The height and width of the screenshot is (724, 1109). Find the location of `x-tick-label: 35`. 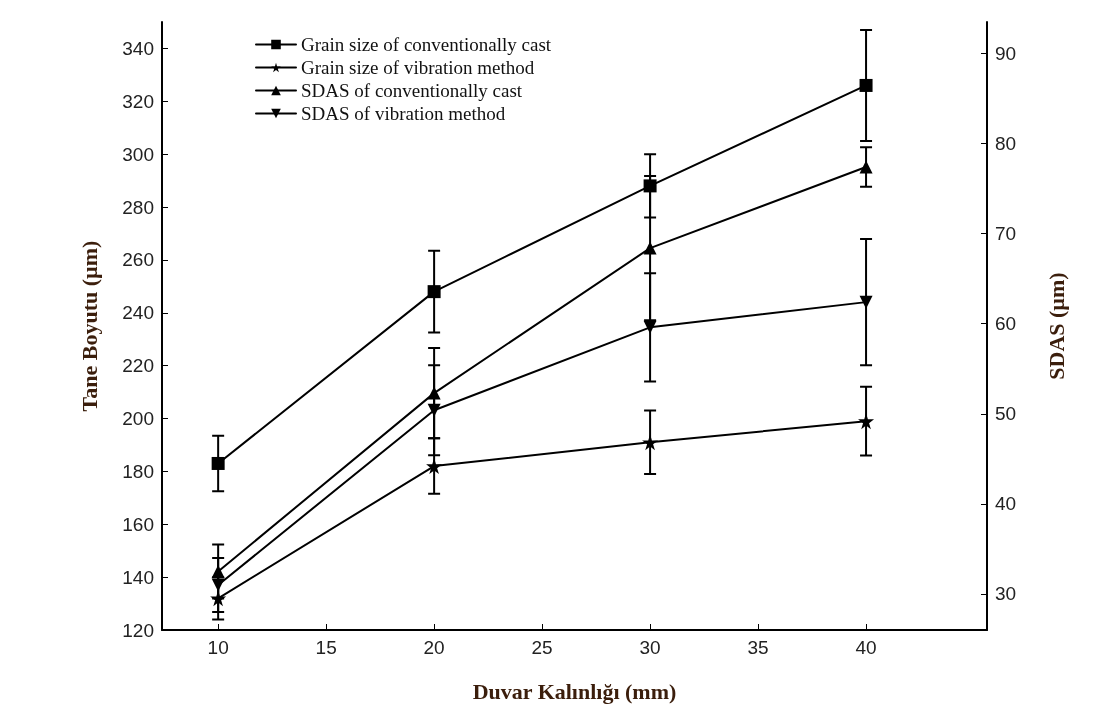

x-tick-label: 35 is located at coordinates (758, 647).